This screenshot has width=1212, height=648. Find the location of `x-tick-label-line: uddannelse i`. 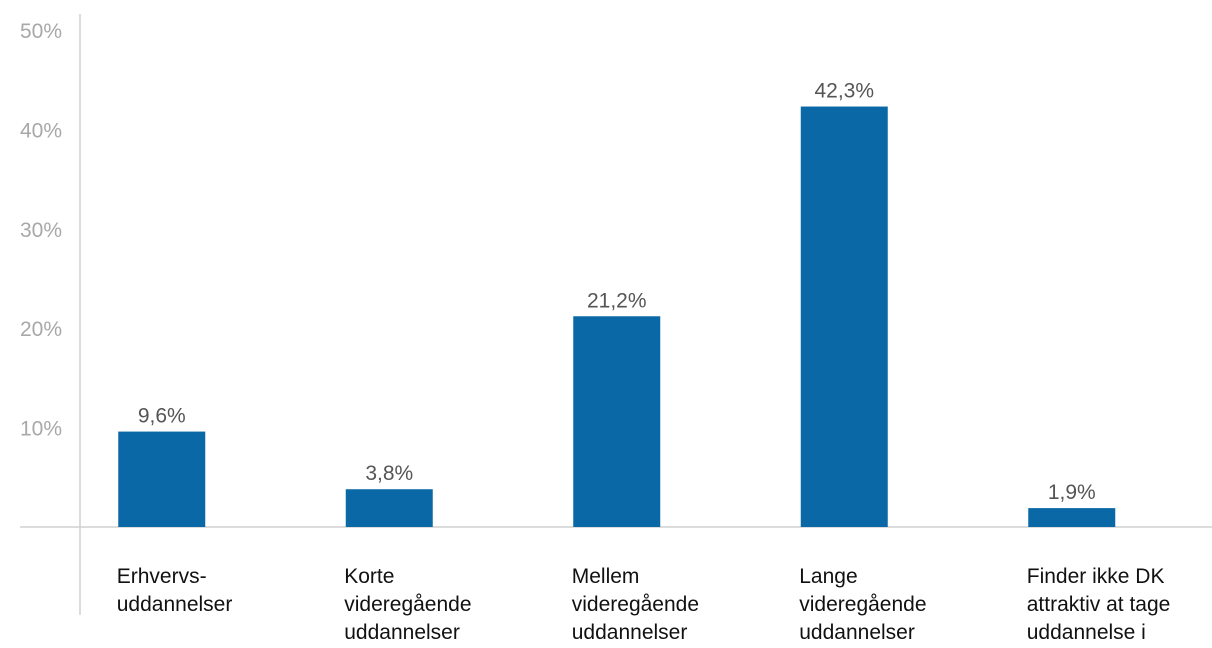

x-tick-label-line: uddannelse i is located at coordinates (1086, 632).